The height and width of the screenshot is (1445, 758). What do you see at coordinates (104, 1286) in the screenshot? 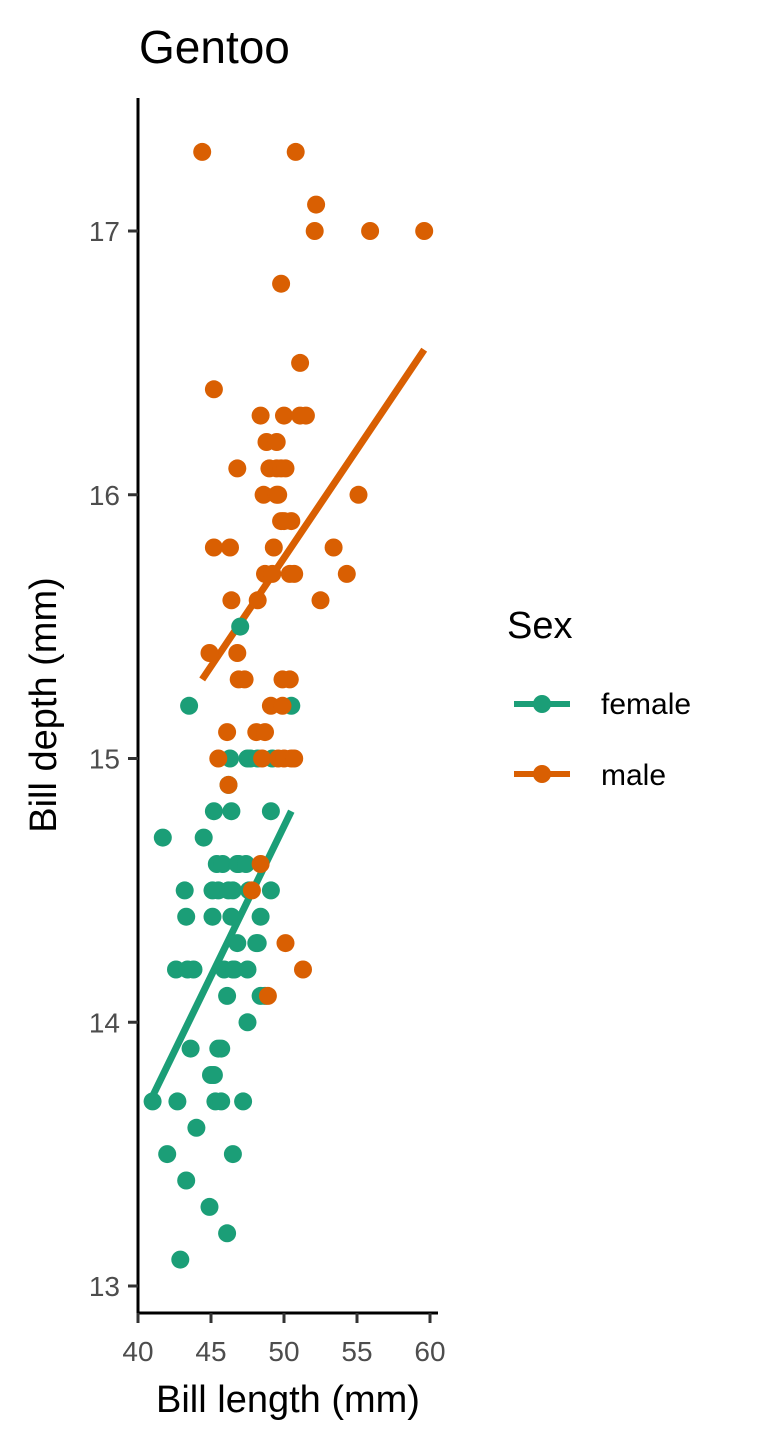
I see `y-tick-label: 13` at bounding box center [104, 1286].